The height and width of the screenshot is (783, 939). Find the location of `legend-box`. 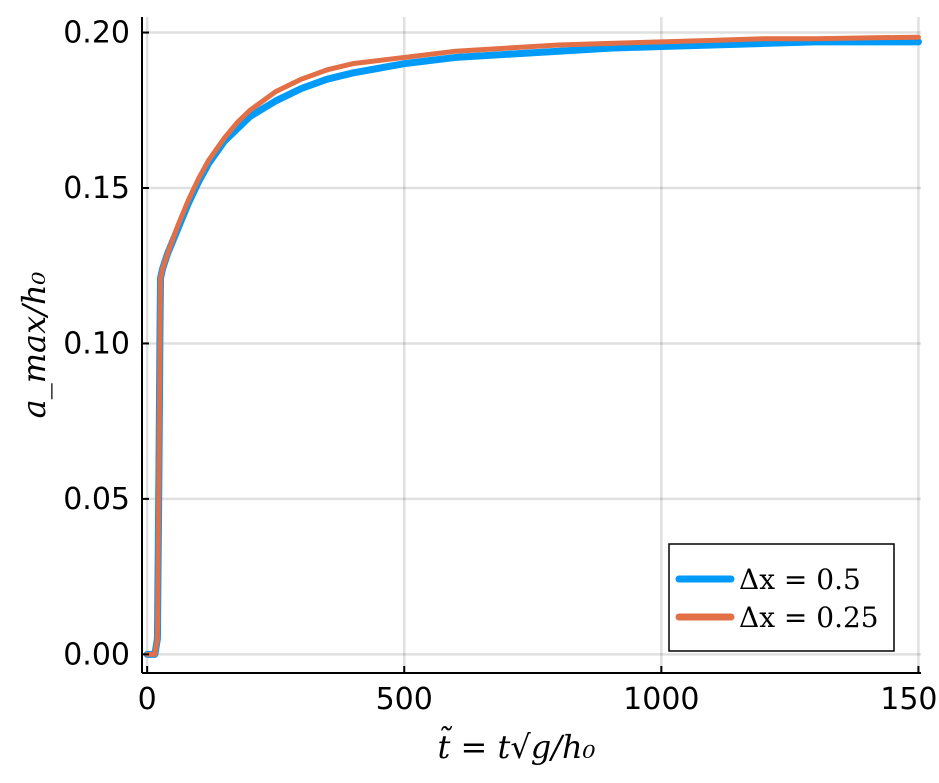

legend-box is located at coordinates (781, 597).